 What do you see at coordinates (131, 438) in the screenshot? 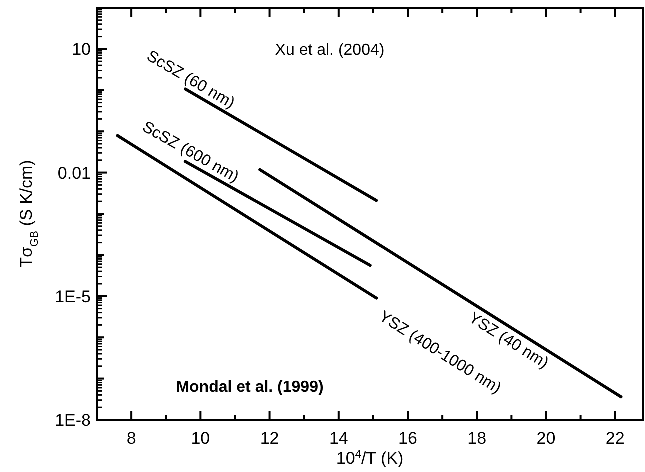
I see `x-tick-label: 8` at bounding box center [131, 438].